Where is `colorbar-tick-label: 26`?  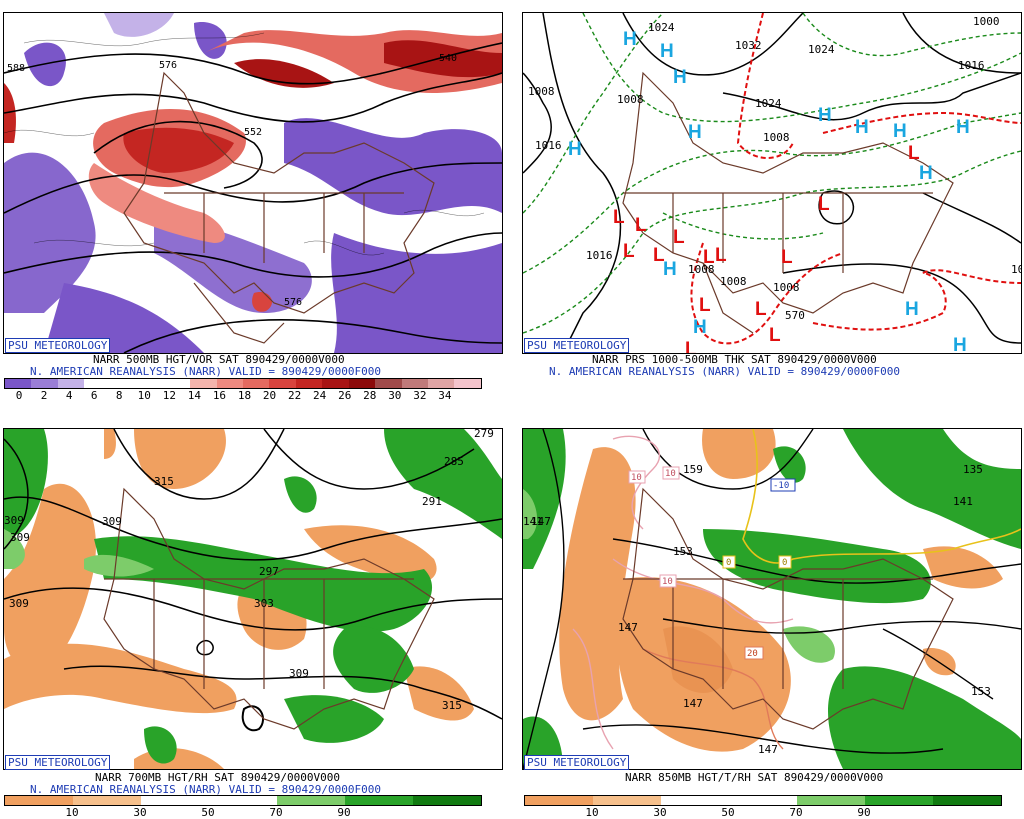 colorbar-tick-label: 26 is located at coordinates (345, 395).